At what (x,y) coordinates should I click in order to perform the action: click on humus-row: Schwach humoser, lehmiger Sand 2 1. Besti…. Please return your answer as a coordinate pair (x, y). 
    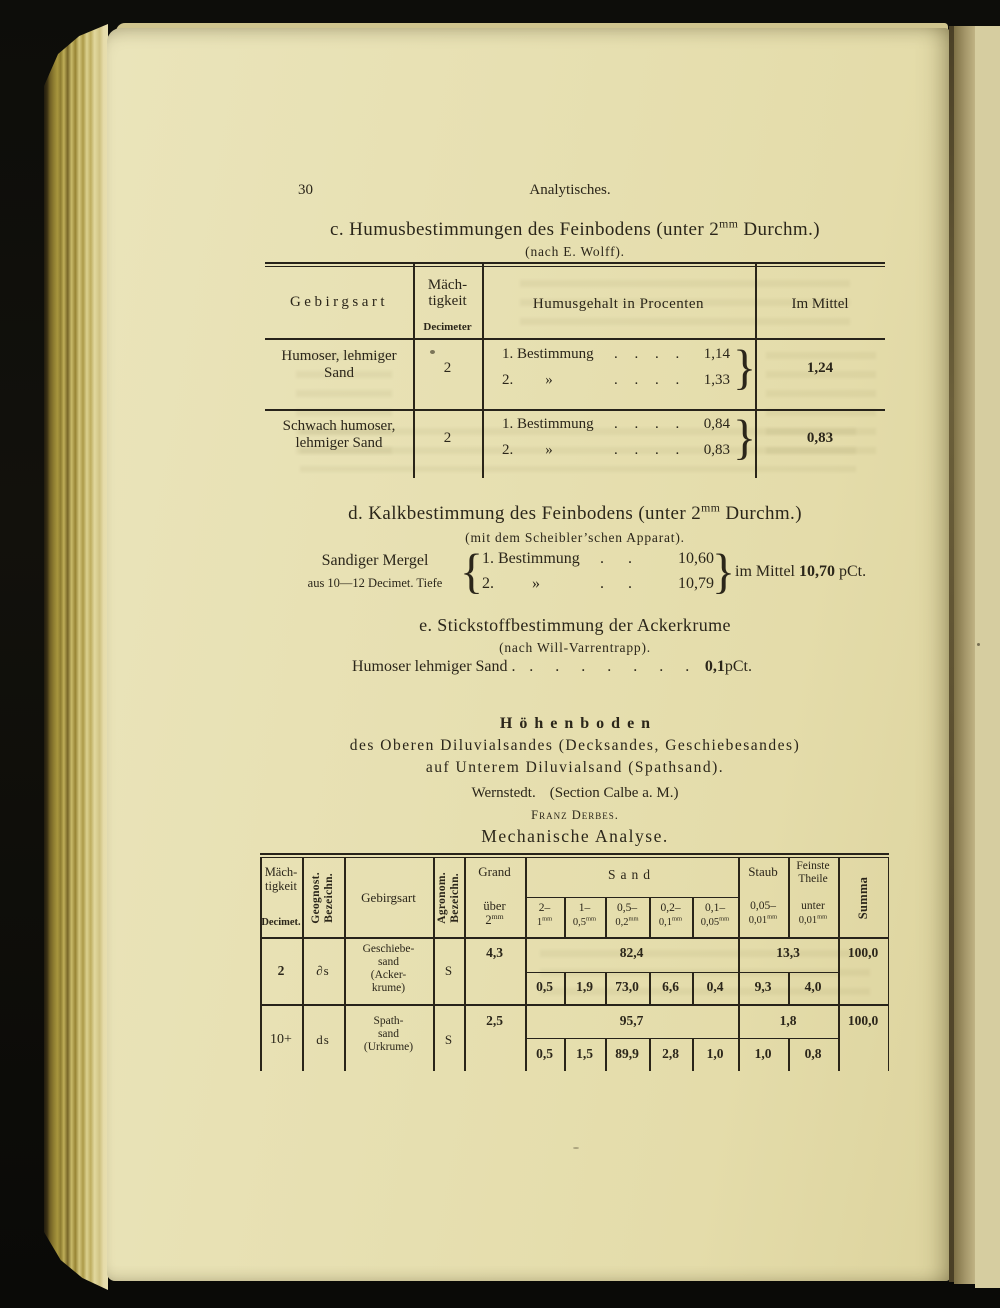
    Looking at the image, I should click on (575, 443).